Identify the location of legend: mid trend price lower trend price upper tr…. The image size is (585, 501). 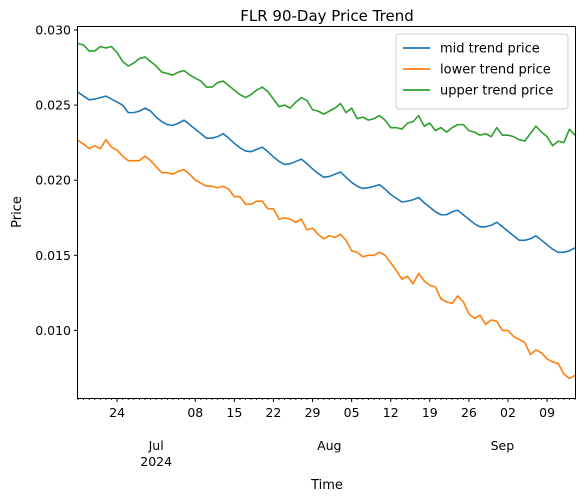
(482, 71).